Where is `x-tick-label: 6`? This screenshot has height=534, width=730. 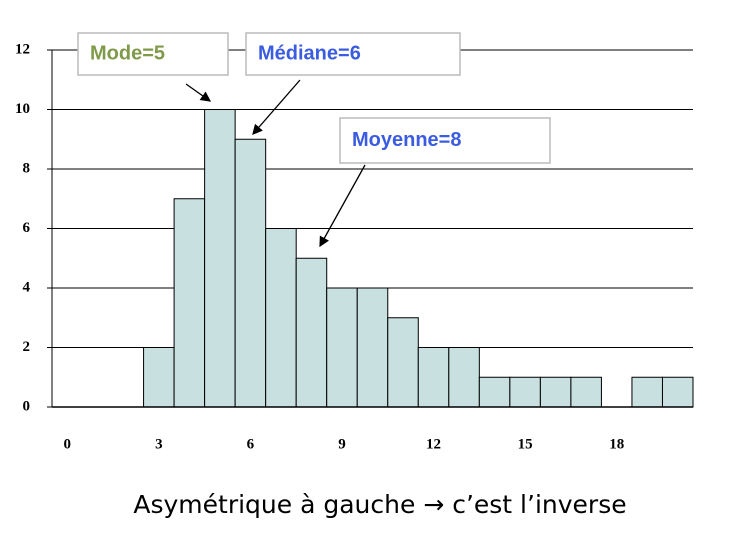 x-tick-label: 6 is located at coordinates (251, 444).